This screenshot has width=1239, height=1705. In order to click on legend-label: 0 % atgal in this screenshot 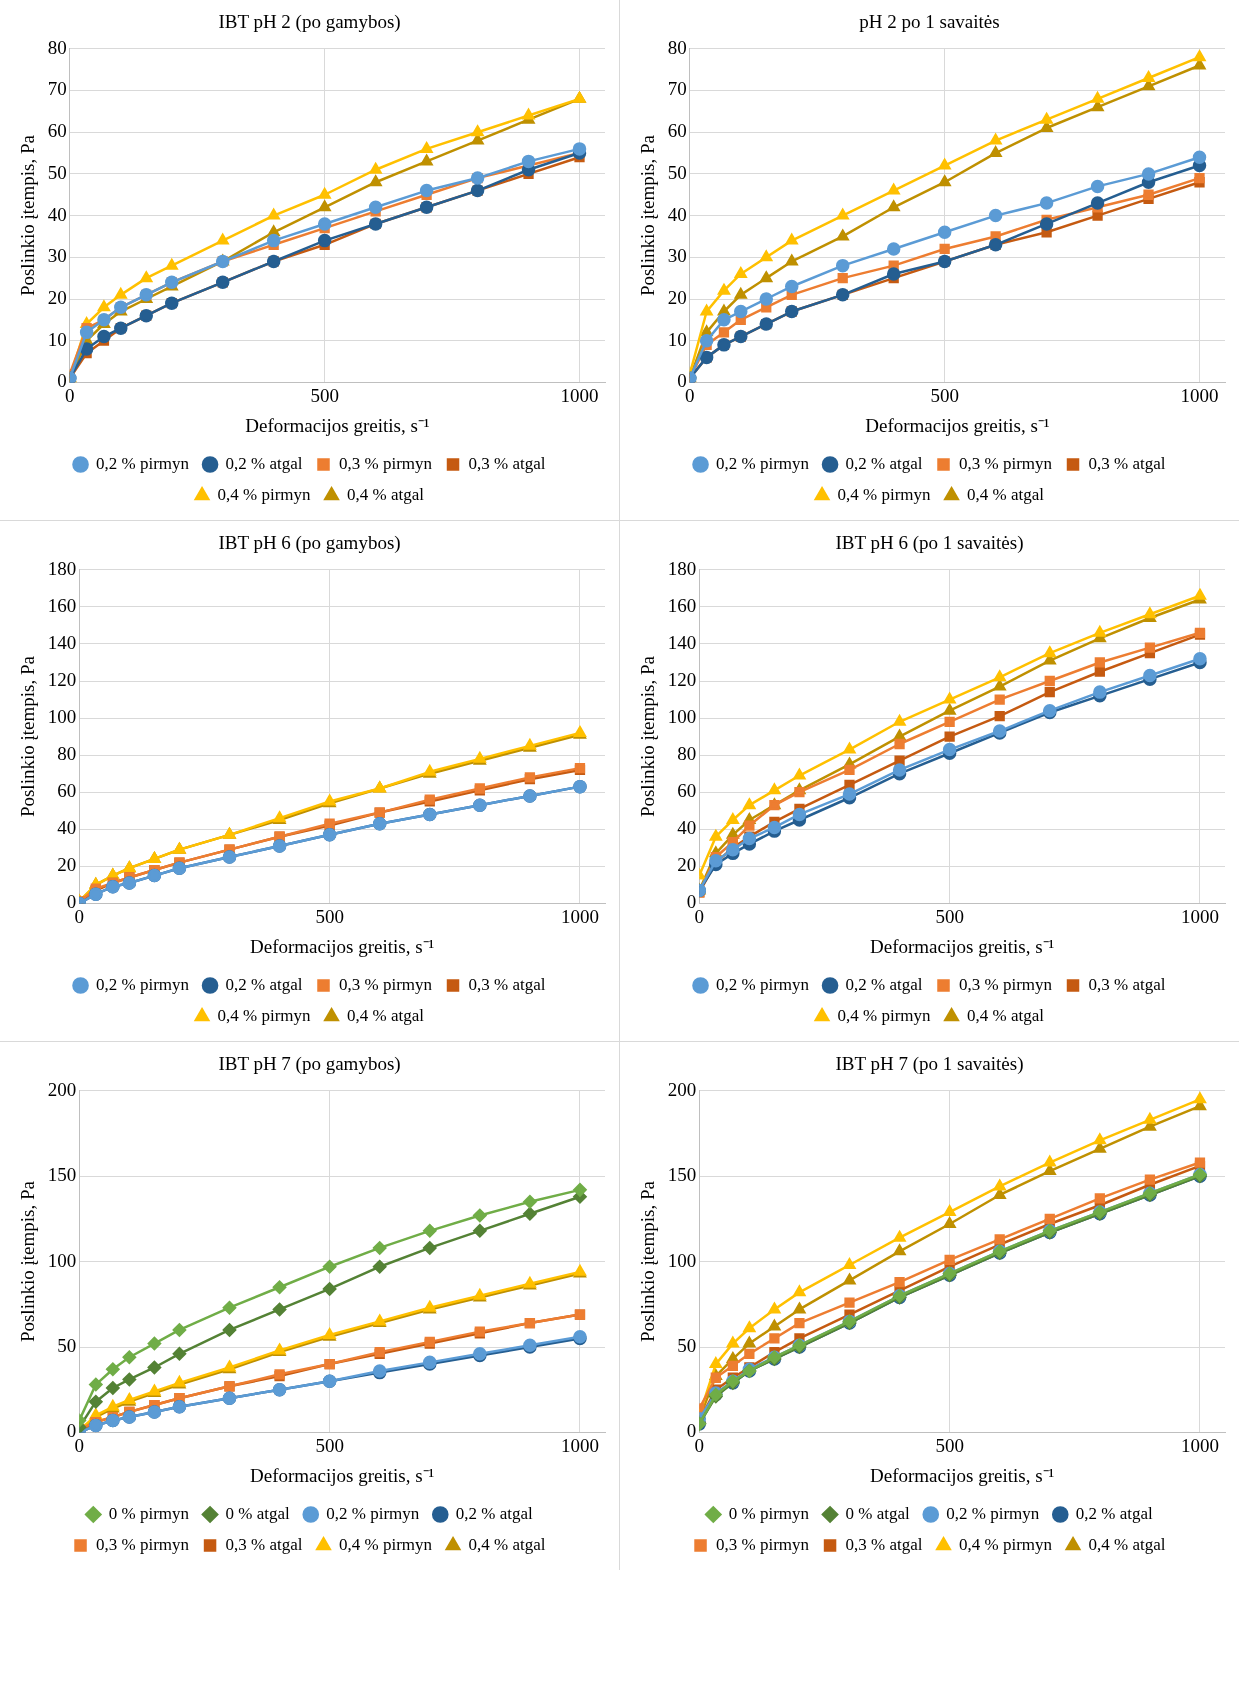, I will do `click(258, 1513)`.